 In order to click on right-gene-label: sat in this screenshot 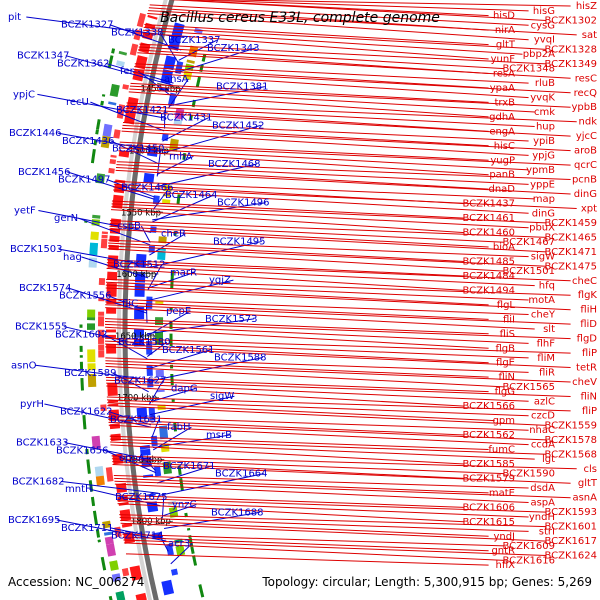, I will do `click(589, 35)`.